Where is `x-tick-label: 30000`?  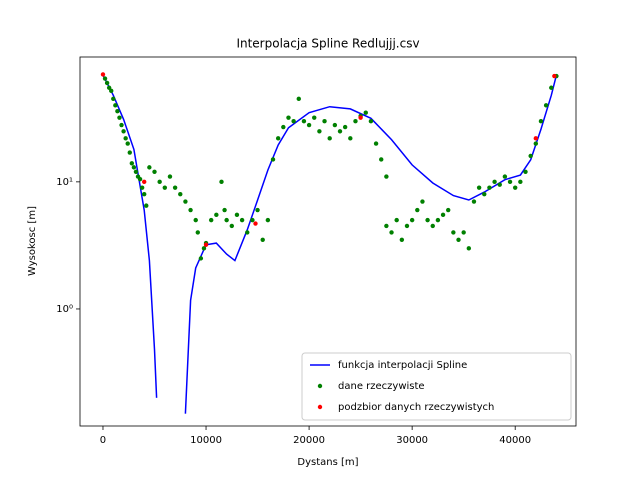
x-tick-label: 30000 is located at coordinates (412, 440).